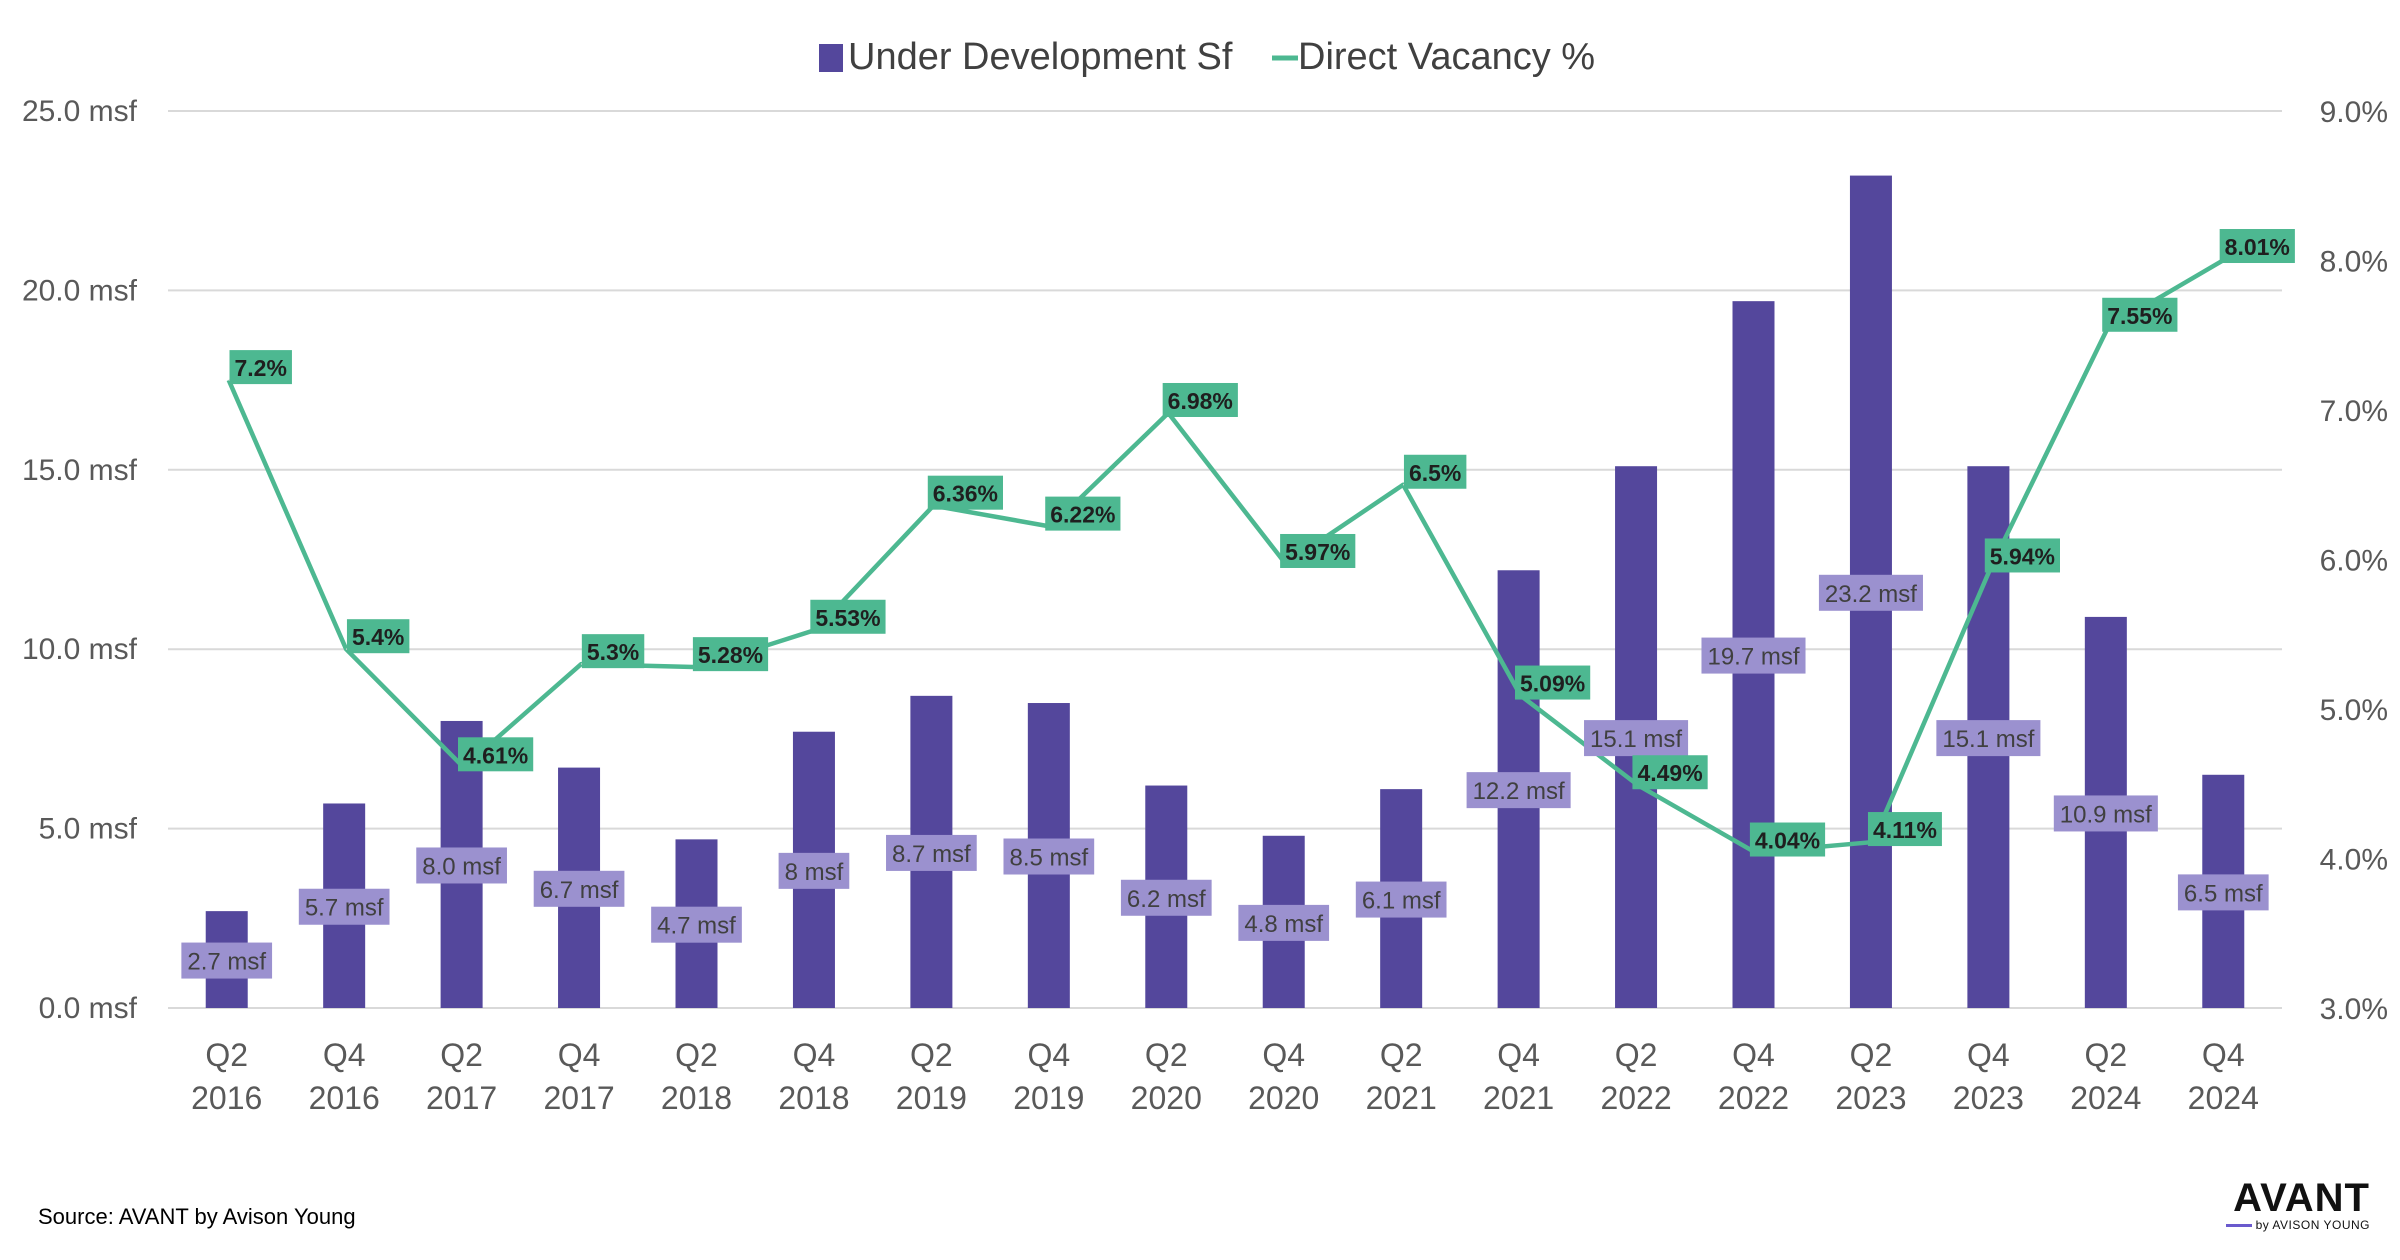 This screenshot has width=2400, height=1260. Describe the element at coordinates (2105, 813) in the screenshot. I see `bar-data-label: 10.9 msf` at that location.